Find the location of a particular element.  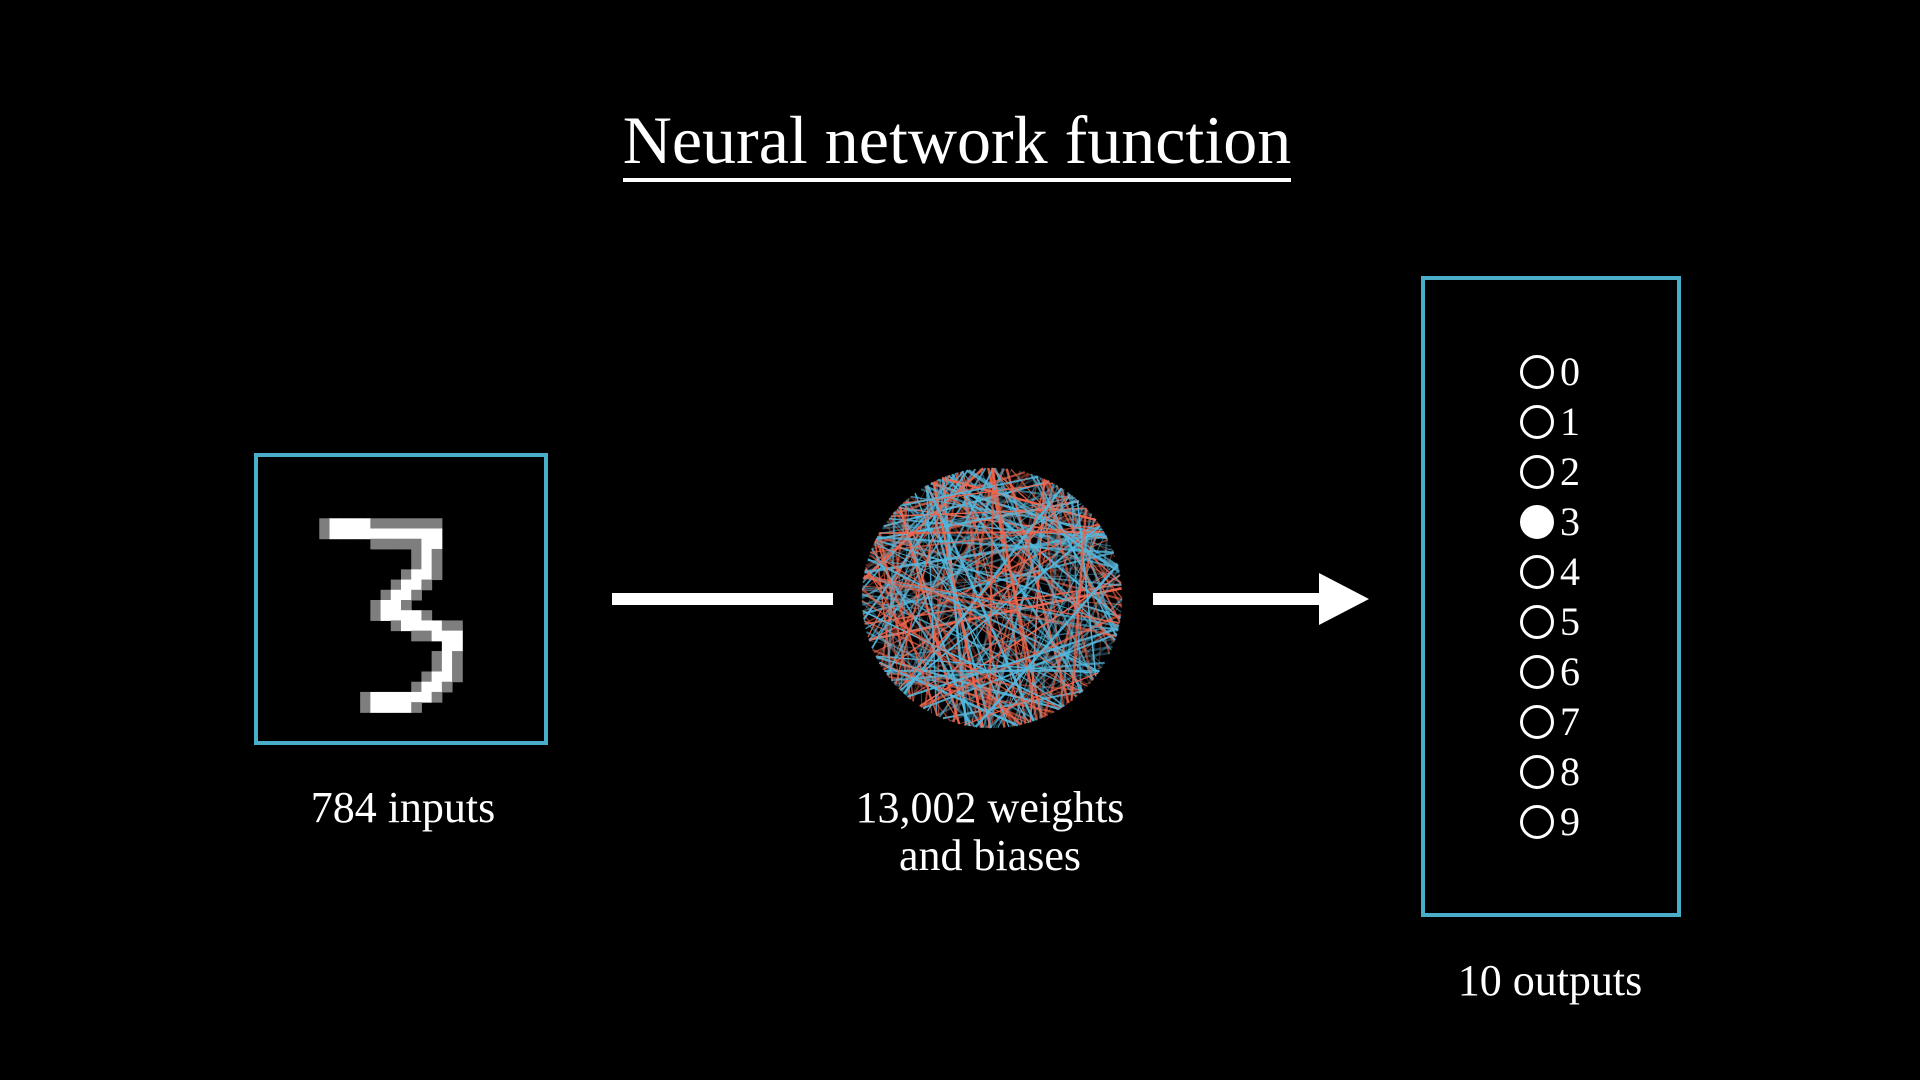

output-neuron-3: 3 is located at coordinates (1550, 522).